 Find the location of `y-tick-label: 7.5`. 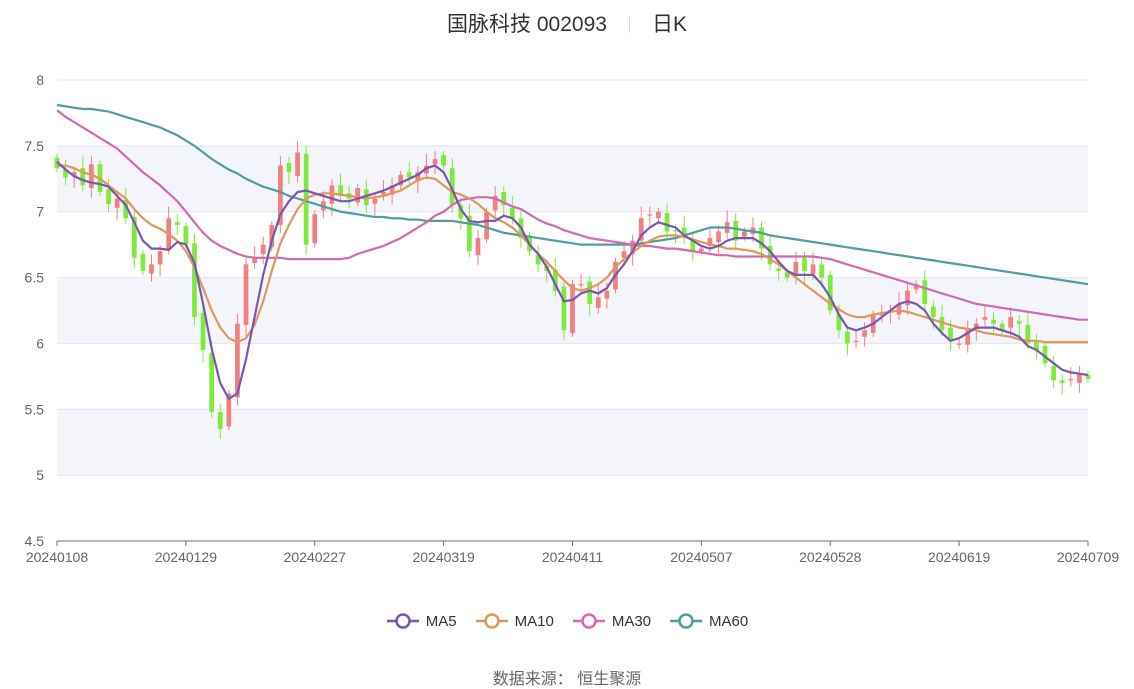

y-tick-label: 7.5 is located at coordinates (35, 146).